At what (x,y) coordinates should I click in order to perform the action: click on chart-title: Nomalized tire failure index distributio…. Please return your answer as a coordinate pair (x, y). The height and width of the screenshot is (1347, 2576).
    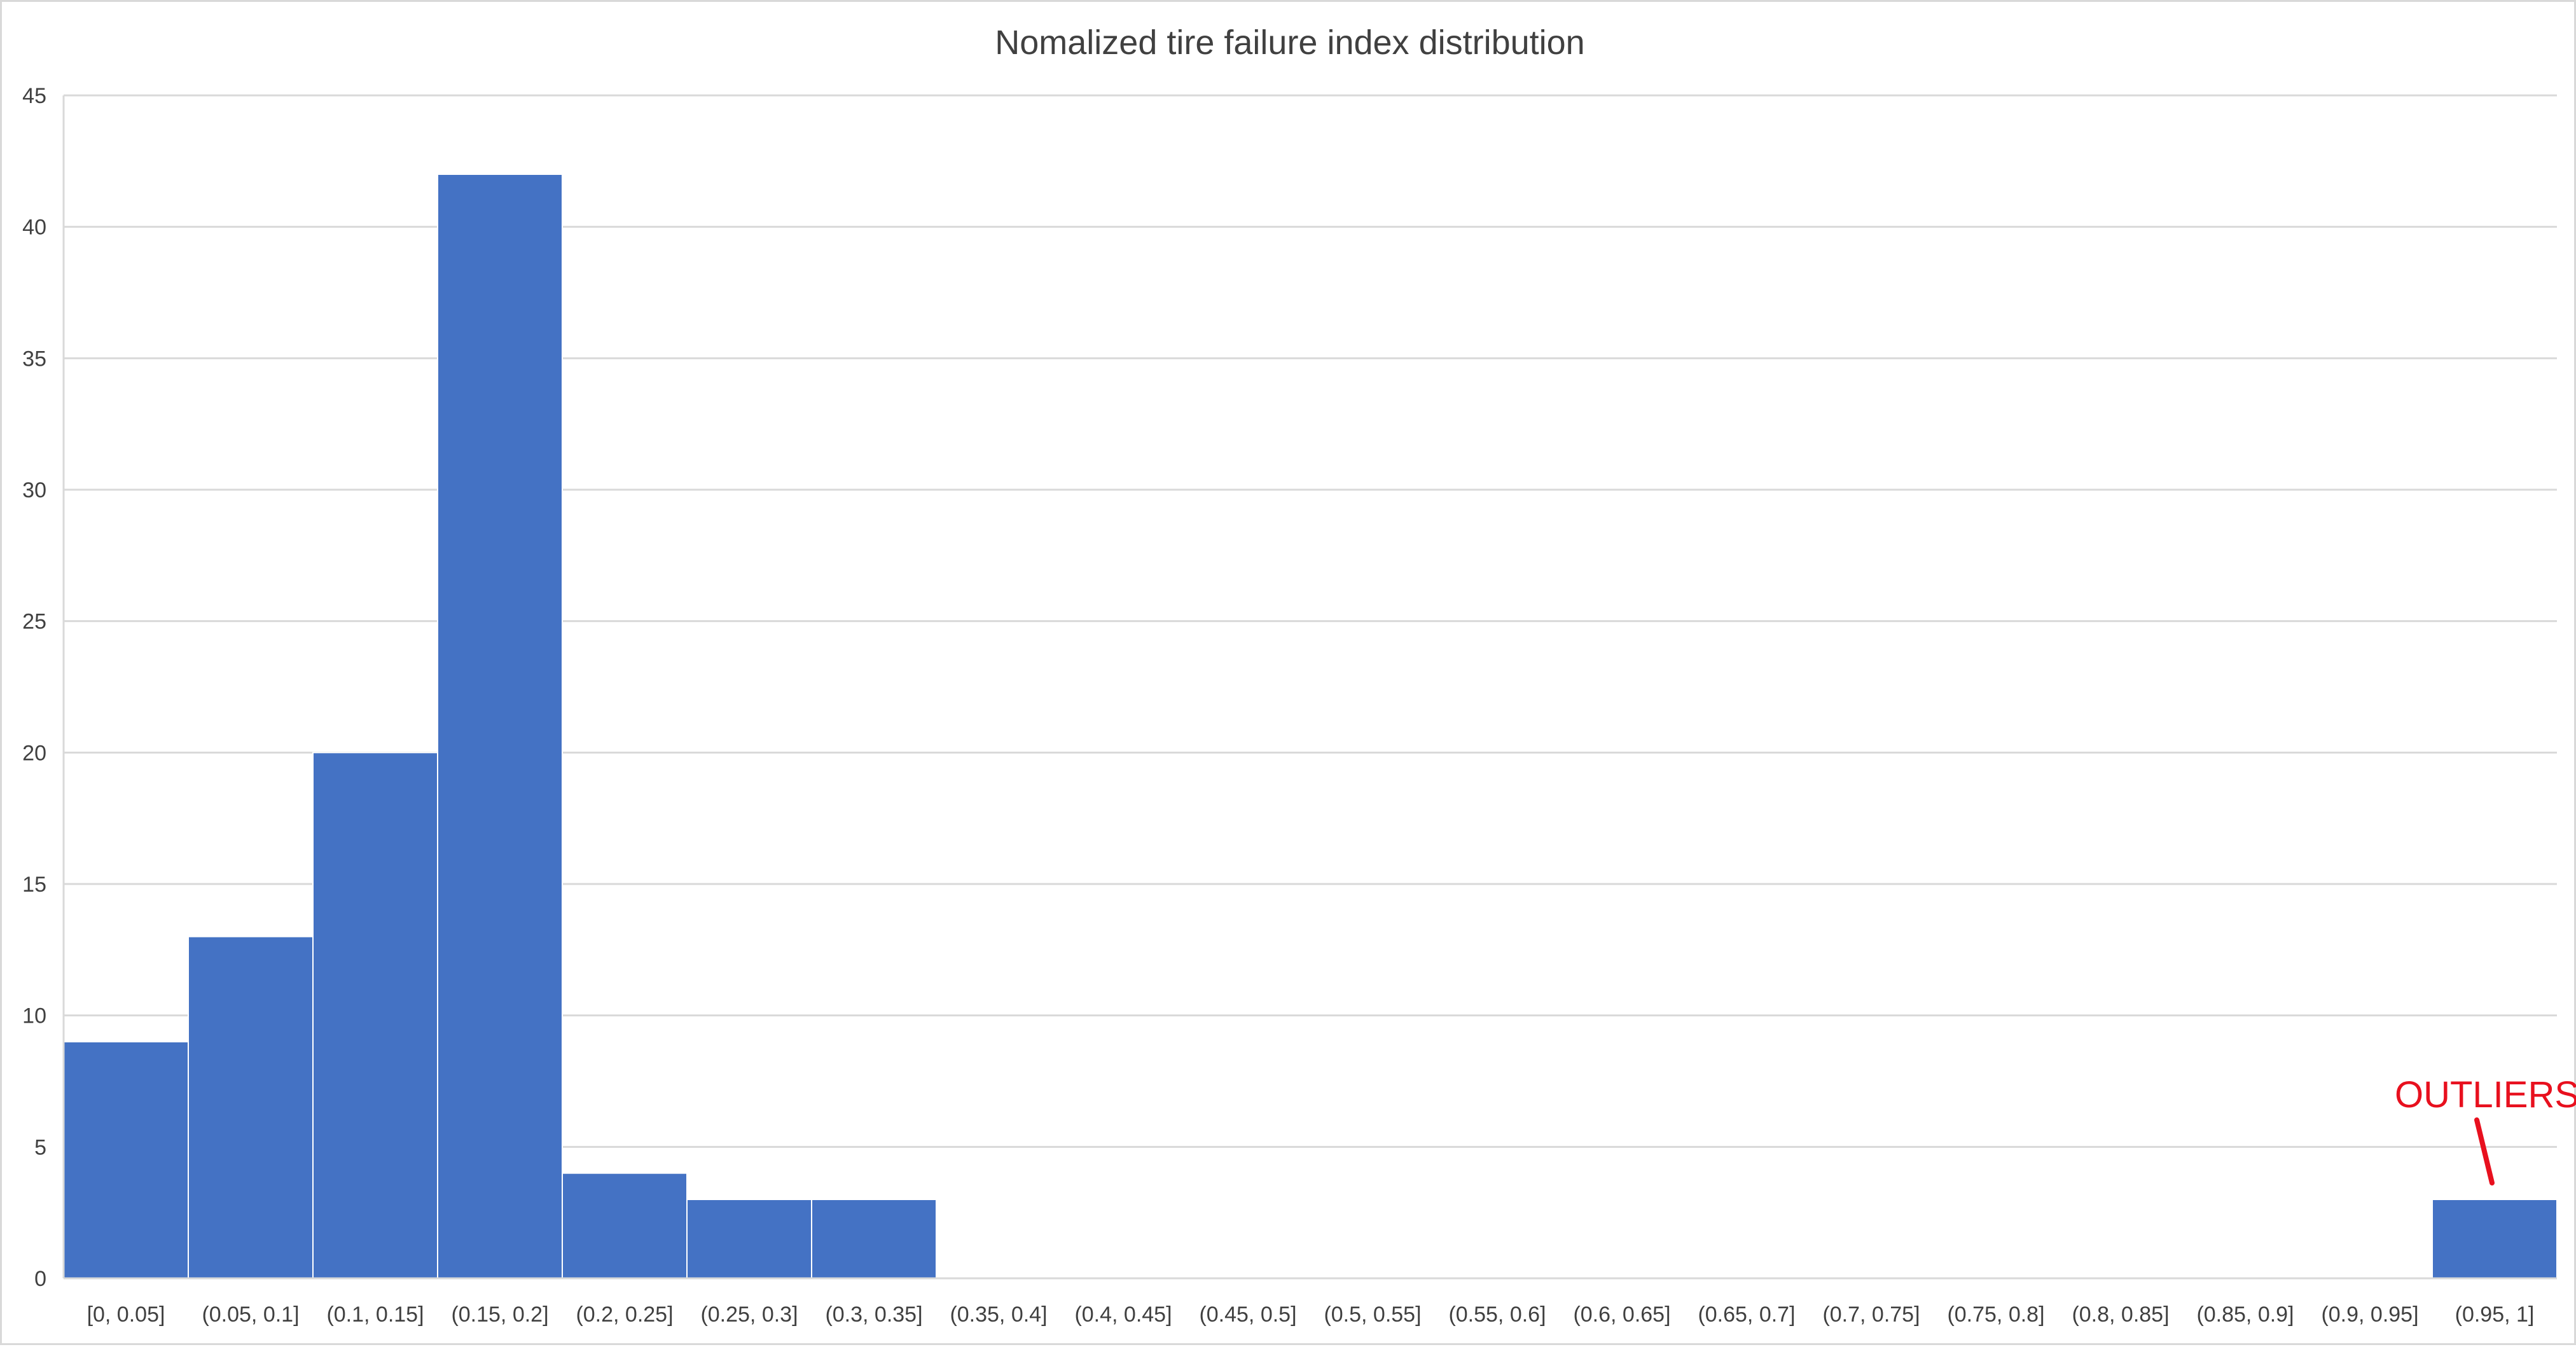
    Looking at the image, I should click on (1289, 43).